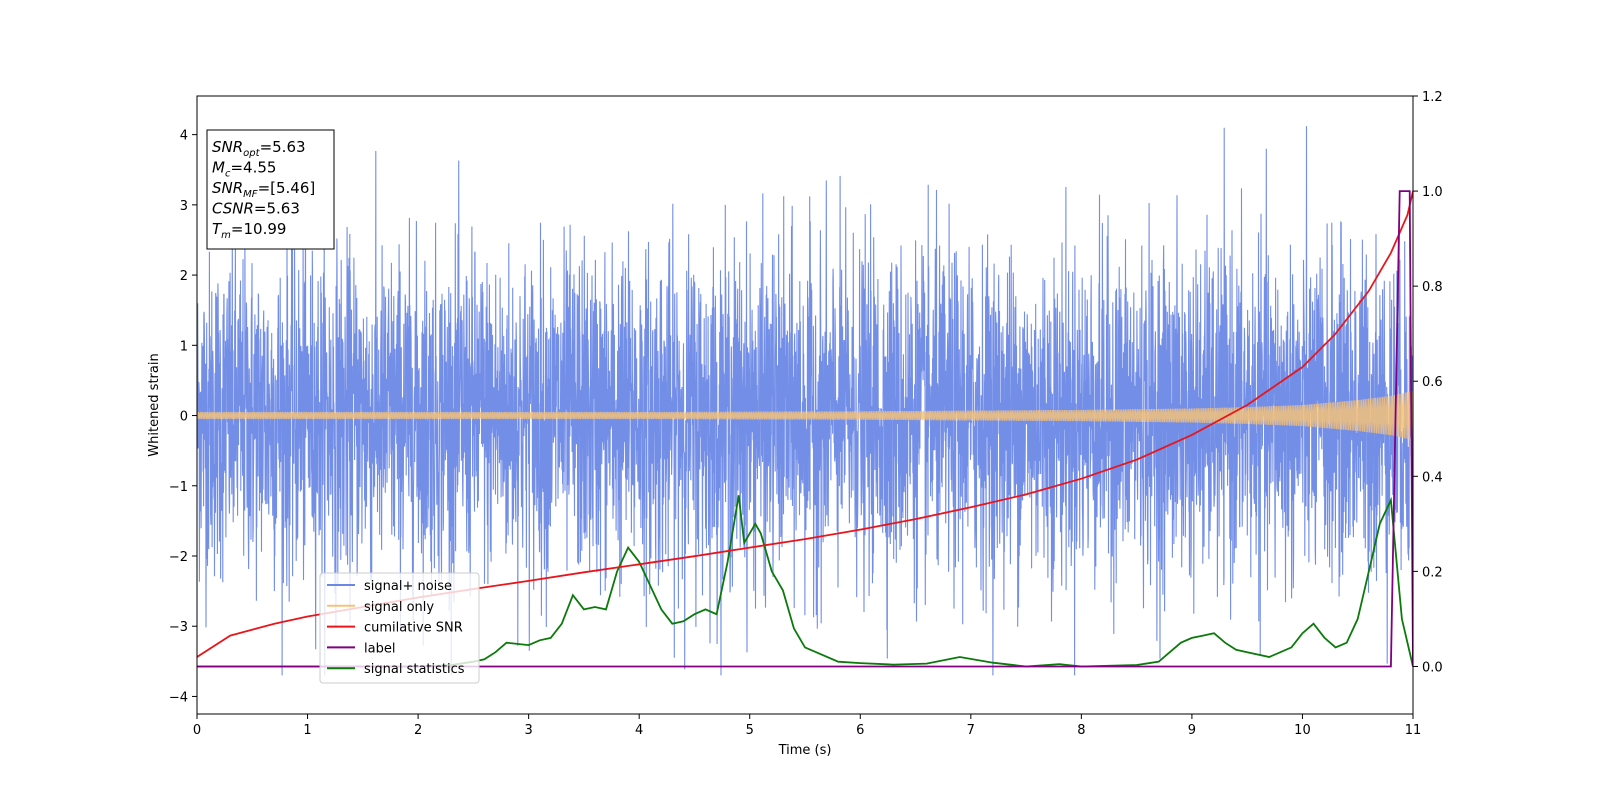 This screenshot has height=800, width=1600. What do you see at coordinates (178, 487) in the screenshot?
I see `y-tick-label: −1` at bounding box center [178, 487].